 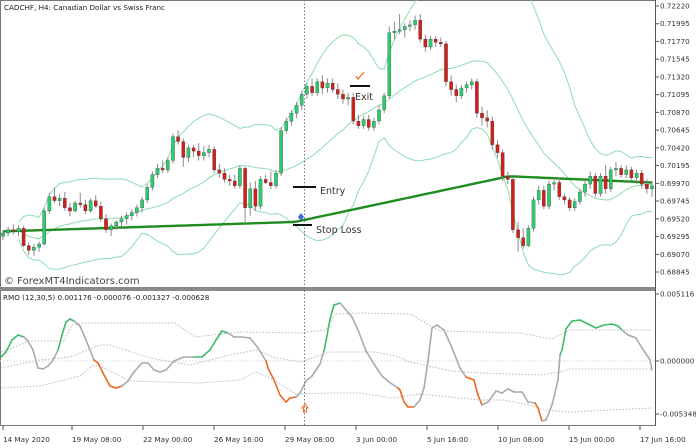 What do you see at coordinates (592, 439) in the screenshot?
I see `time-tick-label: 15 Jun 00:00` at bounding box center [592, 439].